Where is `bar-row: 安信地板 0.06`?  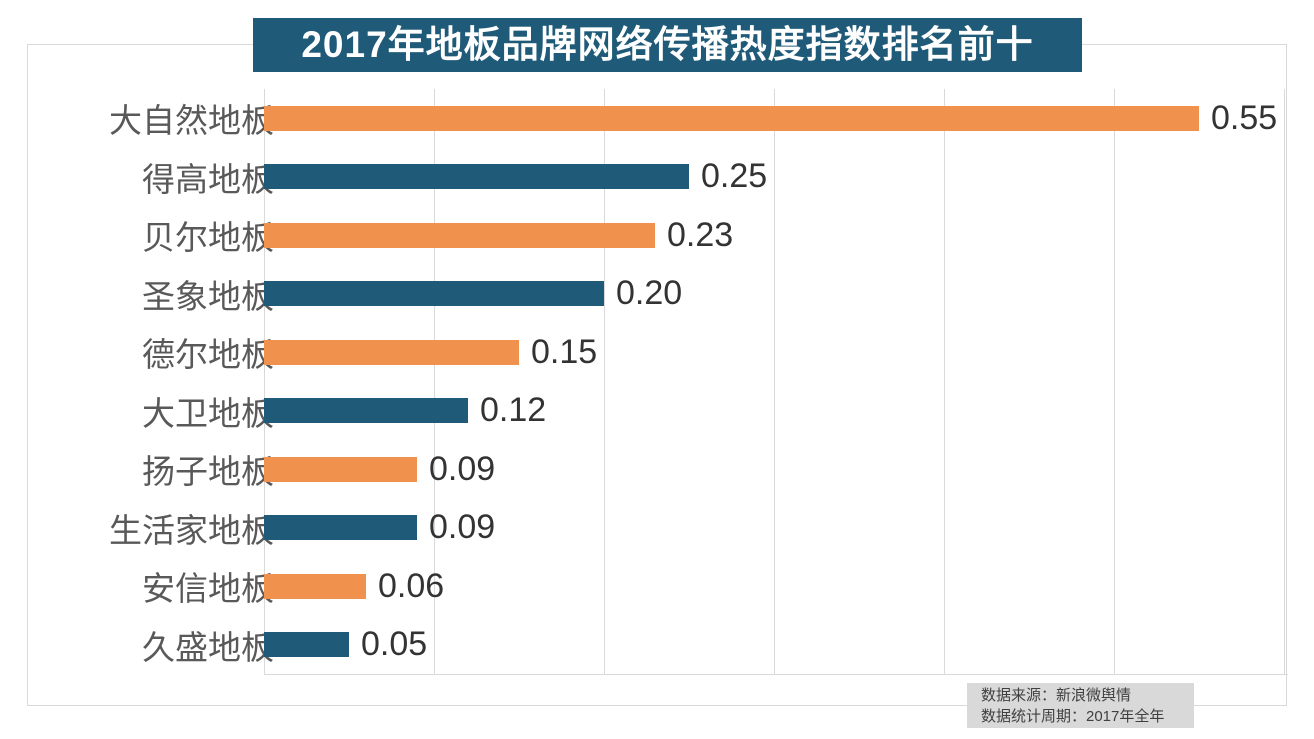
bar-row: 安信地板 0.06 is located at coordinates (671, 586).